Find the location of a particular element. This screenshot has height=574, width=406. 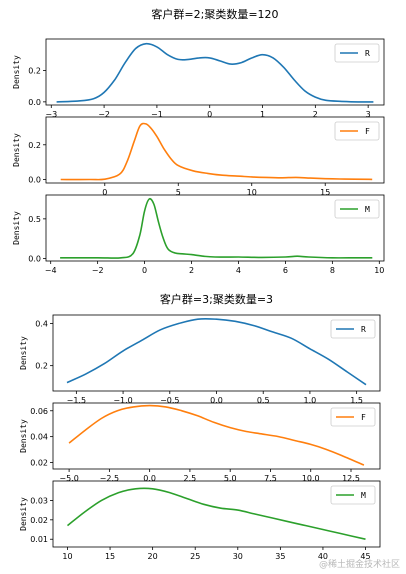

x-tick-label: −1.5 is located at coordinates (76, 400).